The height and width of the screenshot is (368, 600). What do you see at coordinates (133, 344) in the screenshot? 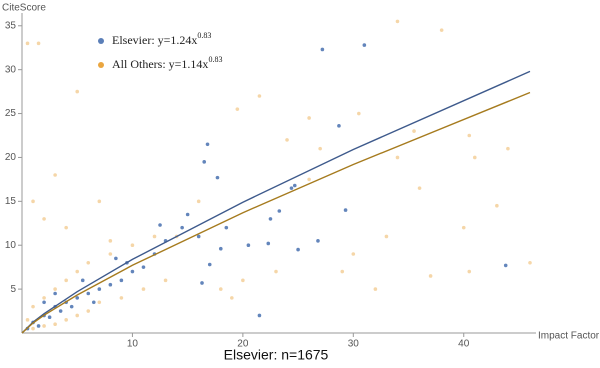
I see `x-tick-label: 10` at bounding box center [133, 344].